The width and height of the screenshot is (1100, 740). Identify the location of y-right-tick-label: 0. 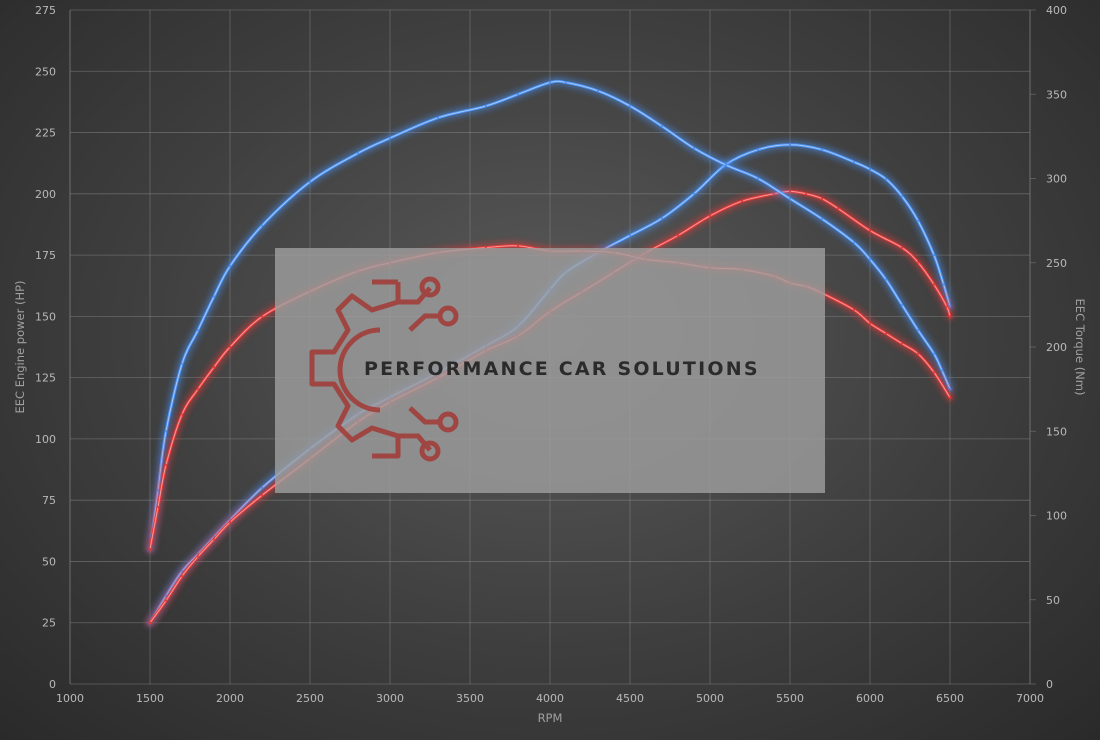
(1049, 684).